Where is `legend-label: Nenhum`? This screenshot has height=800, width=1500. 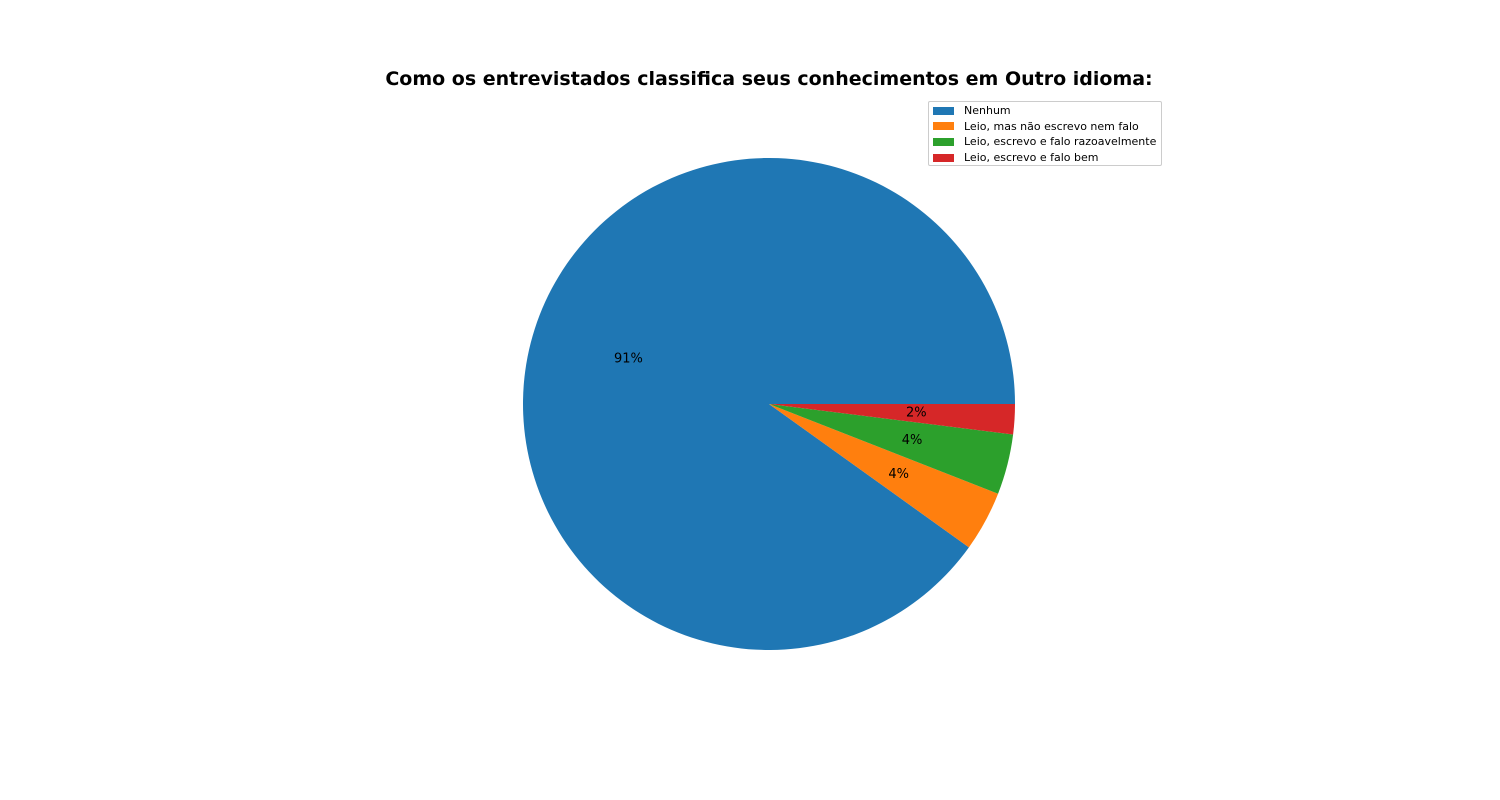
legend-label: Nenhum is located at coordinates (987, 111).